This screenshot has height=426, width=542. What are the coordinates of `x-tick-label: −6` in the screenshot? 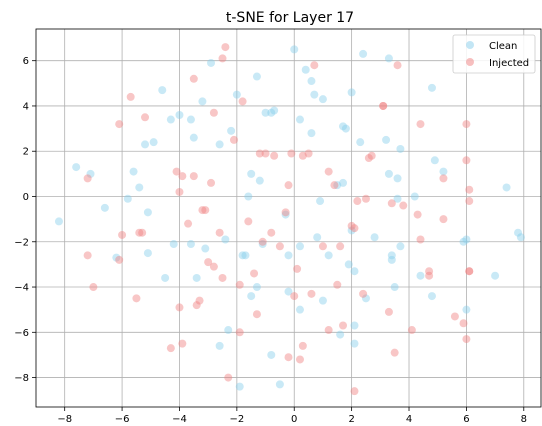 It's located at (122, 419).